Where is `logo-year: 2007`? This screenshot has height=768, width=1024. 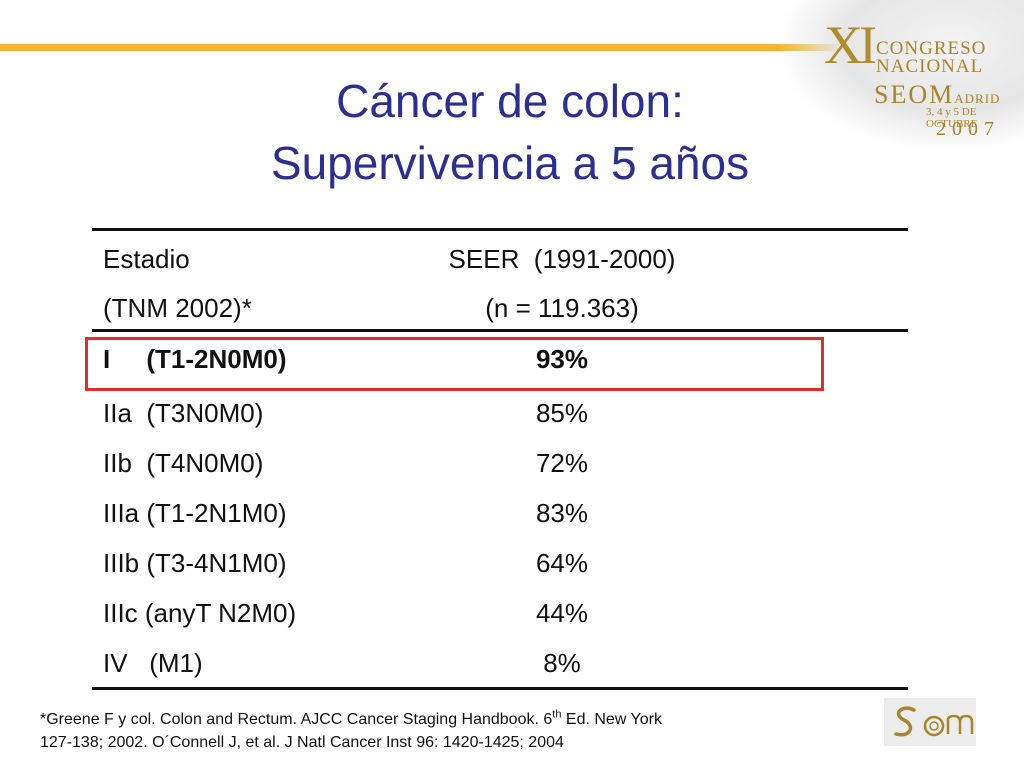 logo-year: 2007 is located at coordinates (968, 129).